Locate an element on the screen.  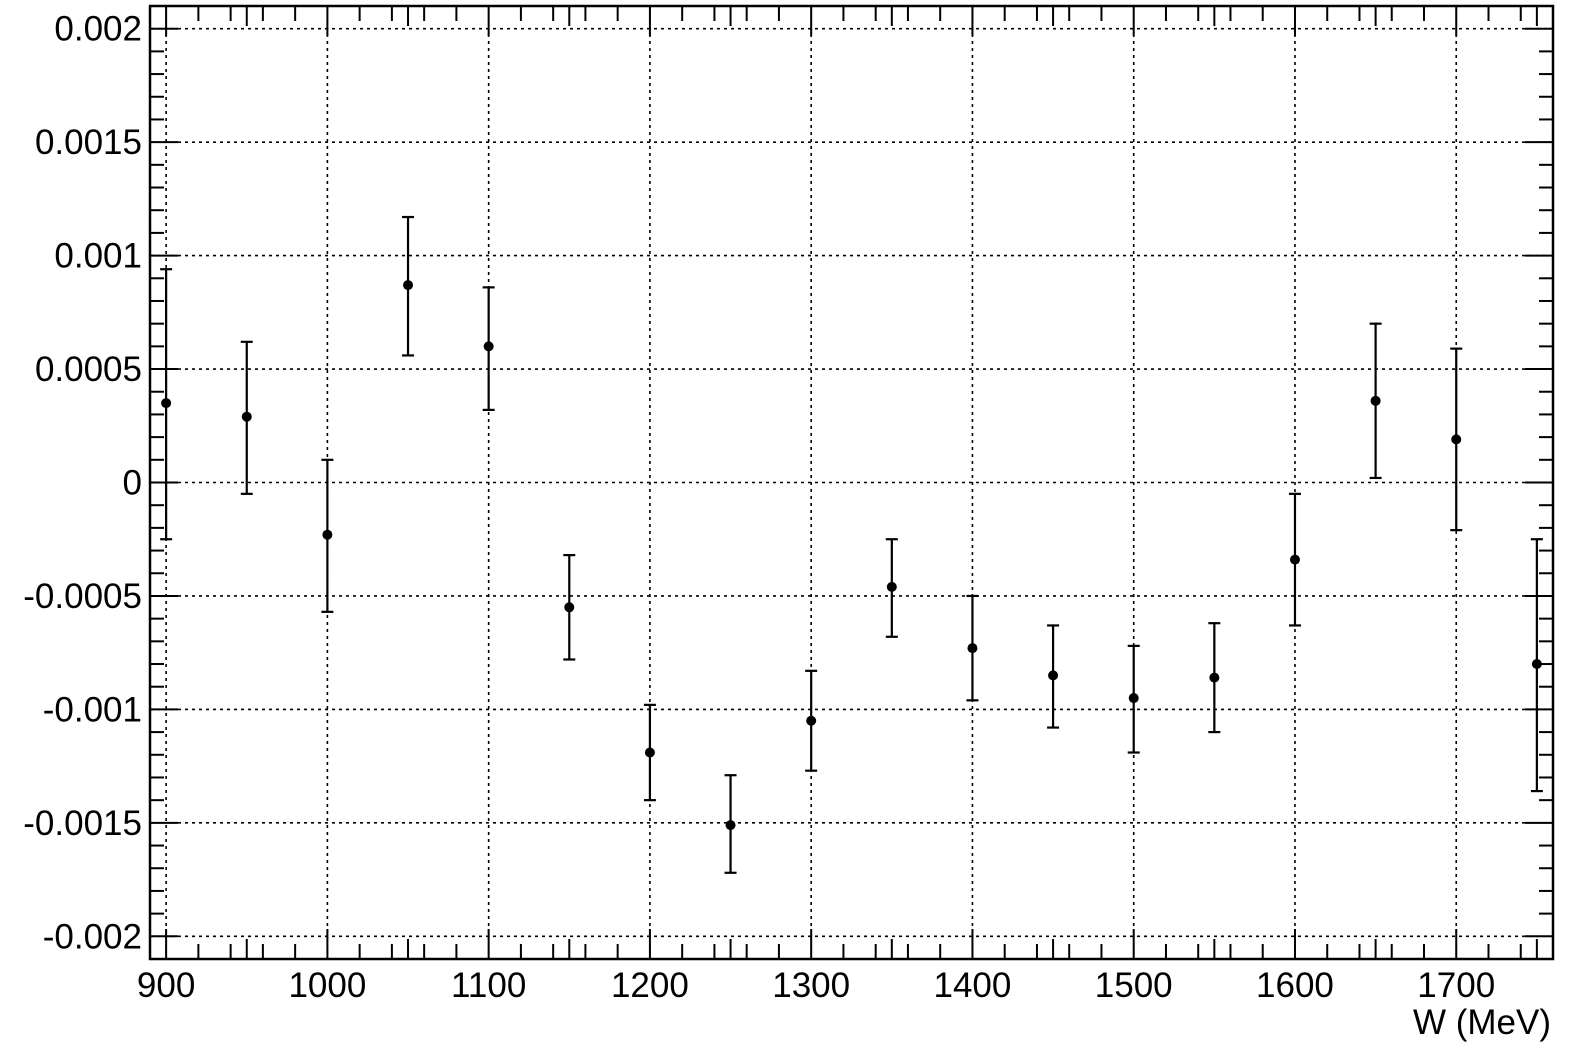
x-tick-label: 1700 is located at coordinates (1456, 985).